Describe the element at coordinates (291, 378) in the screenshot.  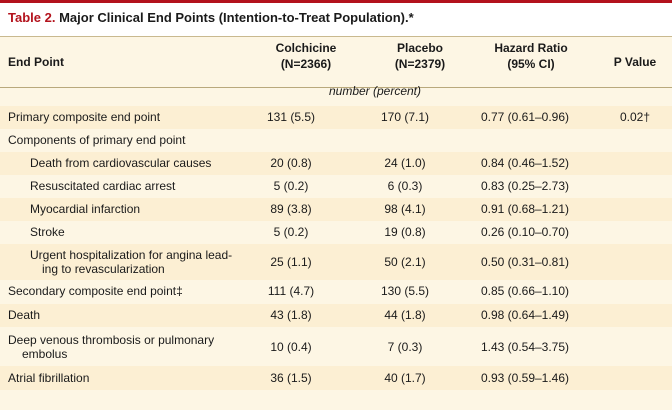
I see `cell-colchicine: 36 (1.5)` at that location.